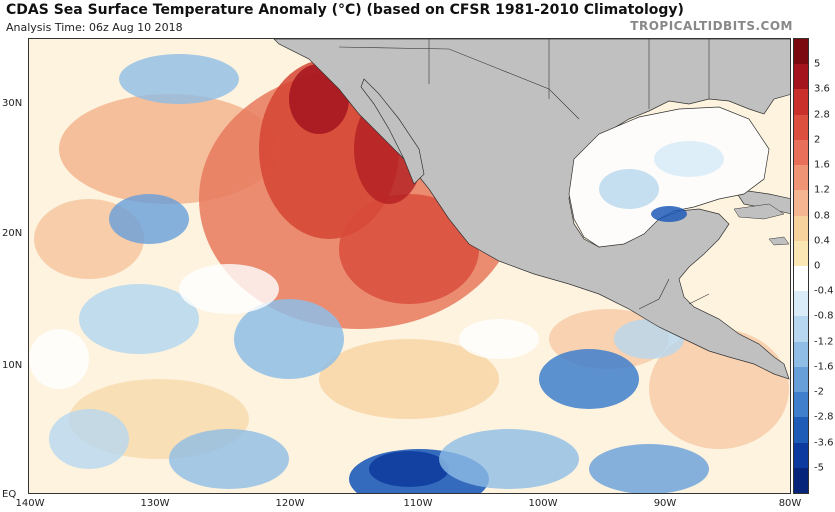 The image size is (835, 512). I want to click on colorbar-tick-label: 5, so click(817, 64).